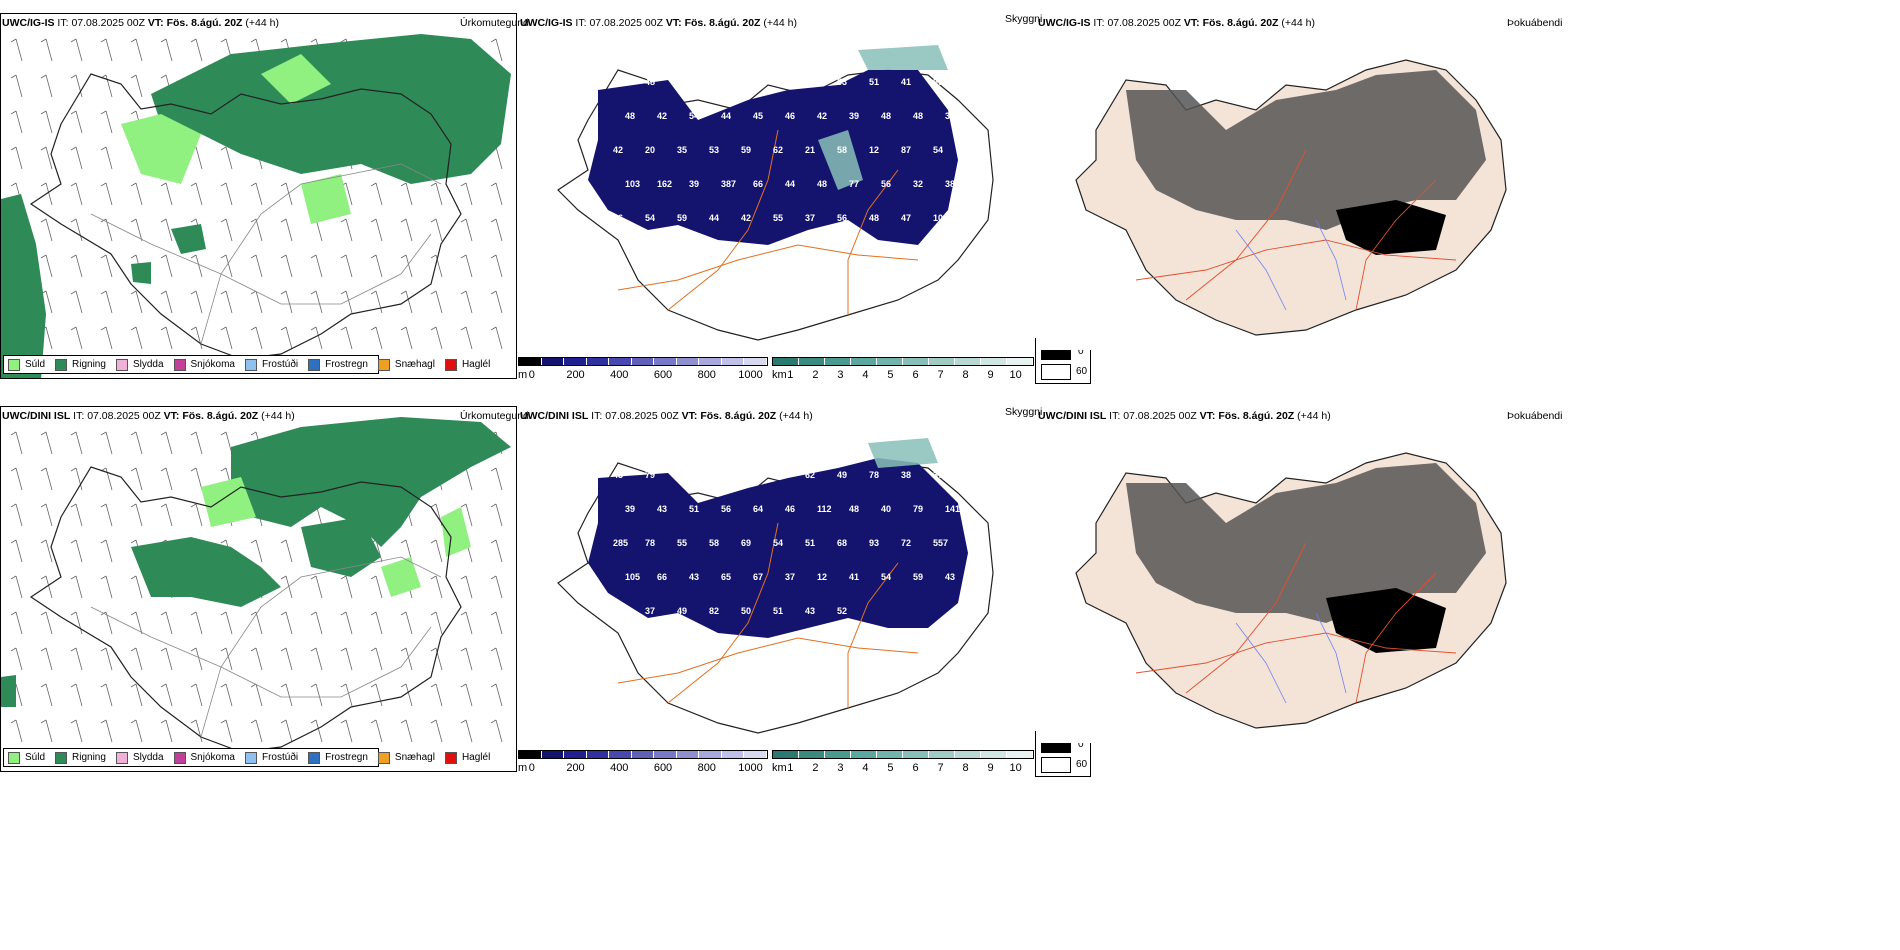 The height and width of the screenshot is (950, 1900). Describe the element at coordinates (728, 184) in the screenshot. I see `cloudbase-label: 387` at that location.